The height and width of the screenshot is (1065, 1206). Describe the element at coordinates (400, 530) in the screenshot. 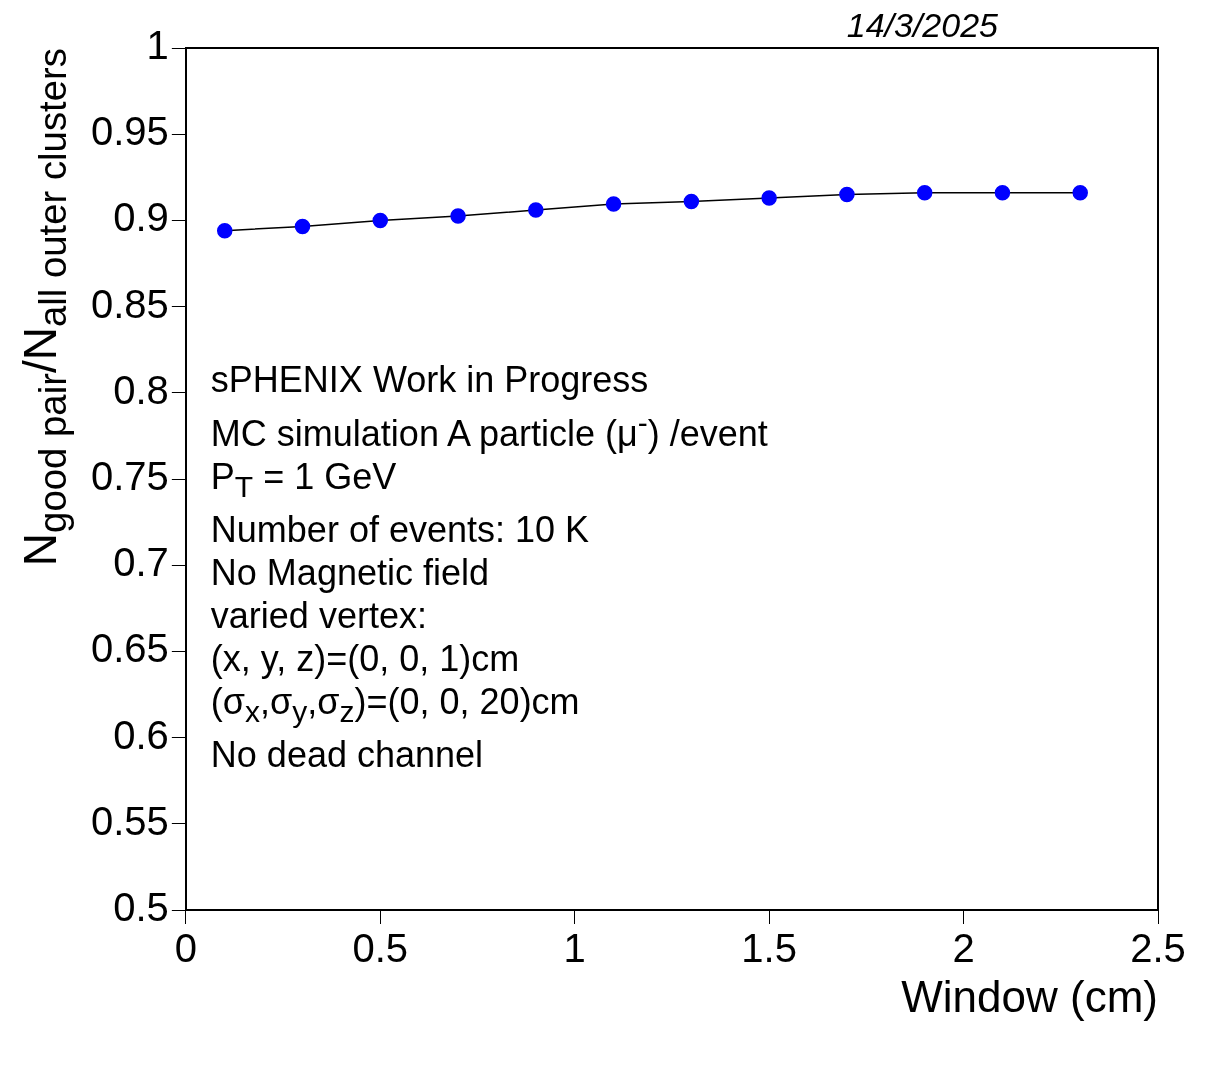

I see `annotation: Number of events: 10 K` at that location.